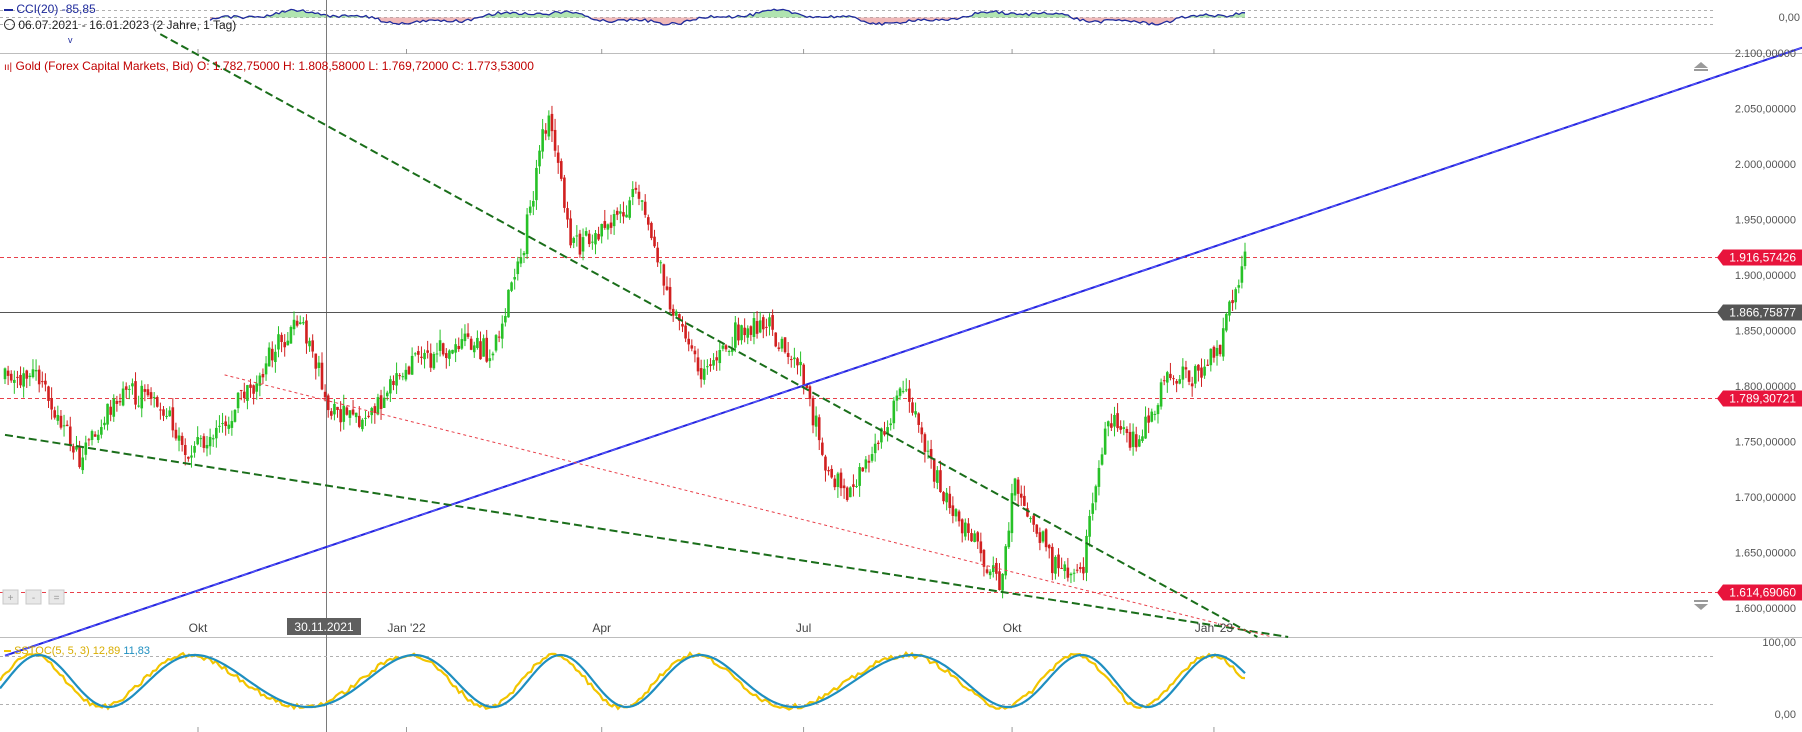  I want to click on add-panel-icon, so click(10, 597).